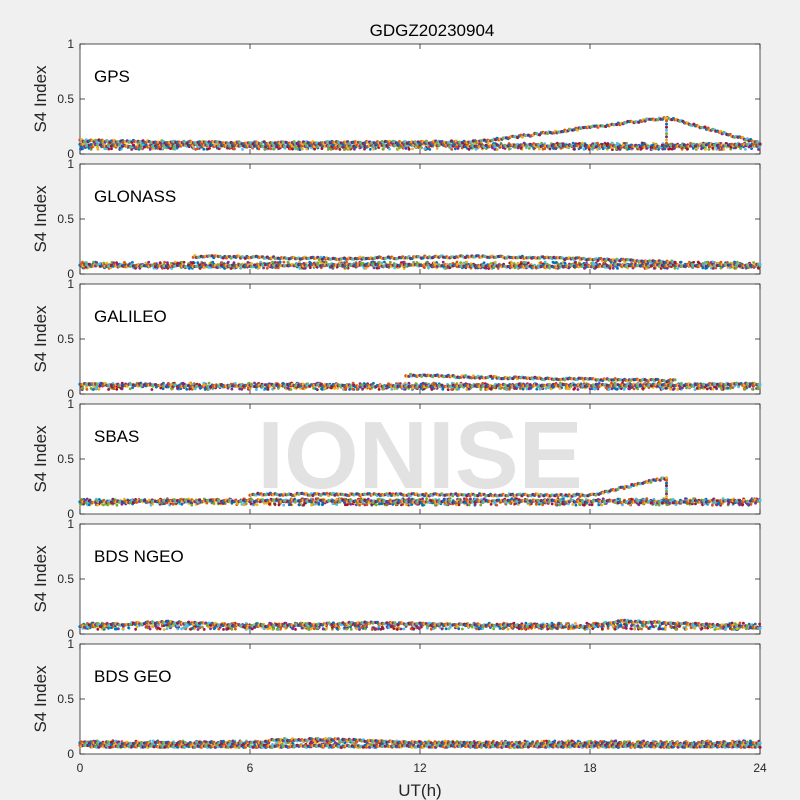 This screenshot has width=800, height=800. I want to click on figure-title: GDGZ20230904, so click(432, 30).